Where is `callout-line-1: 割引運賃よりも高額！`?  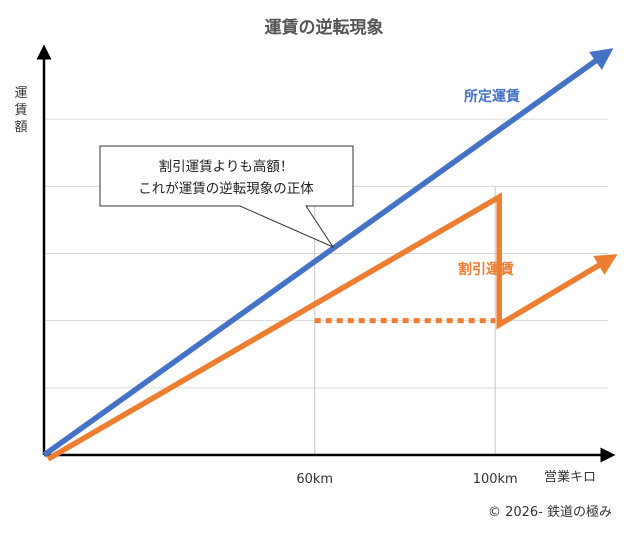 callout-line-1: 割引運賃よりも高額！ is located at coordinates (226, 166).